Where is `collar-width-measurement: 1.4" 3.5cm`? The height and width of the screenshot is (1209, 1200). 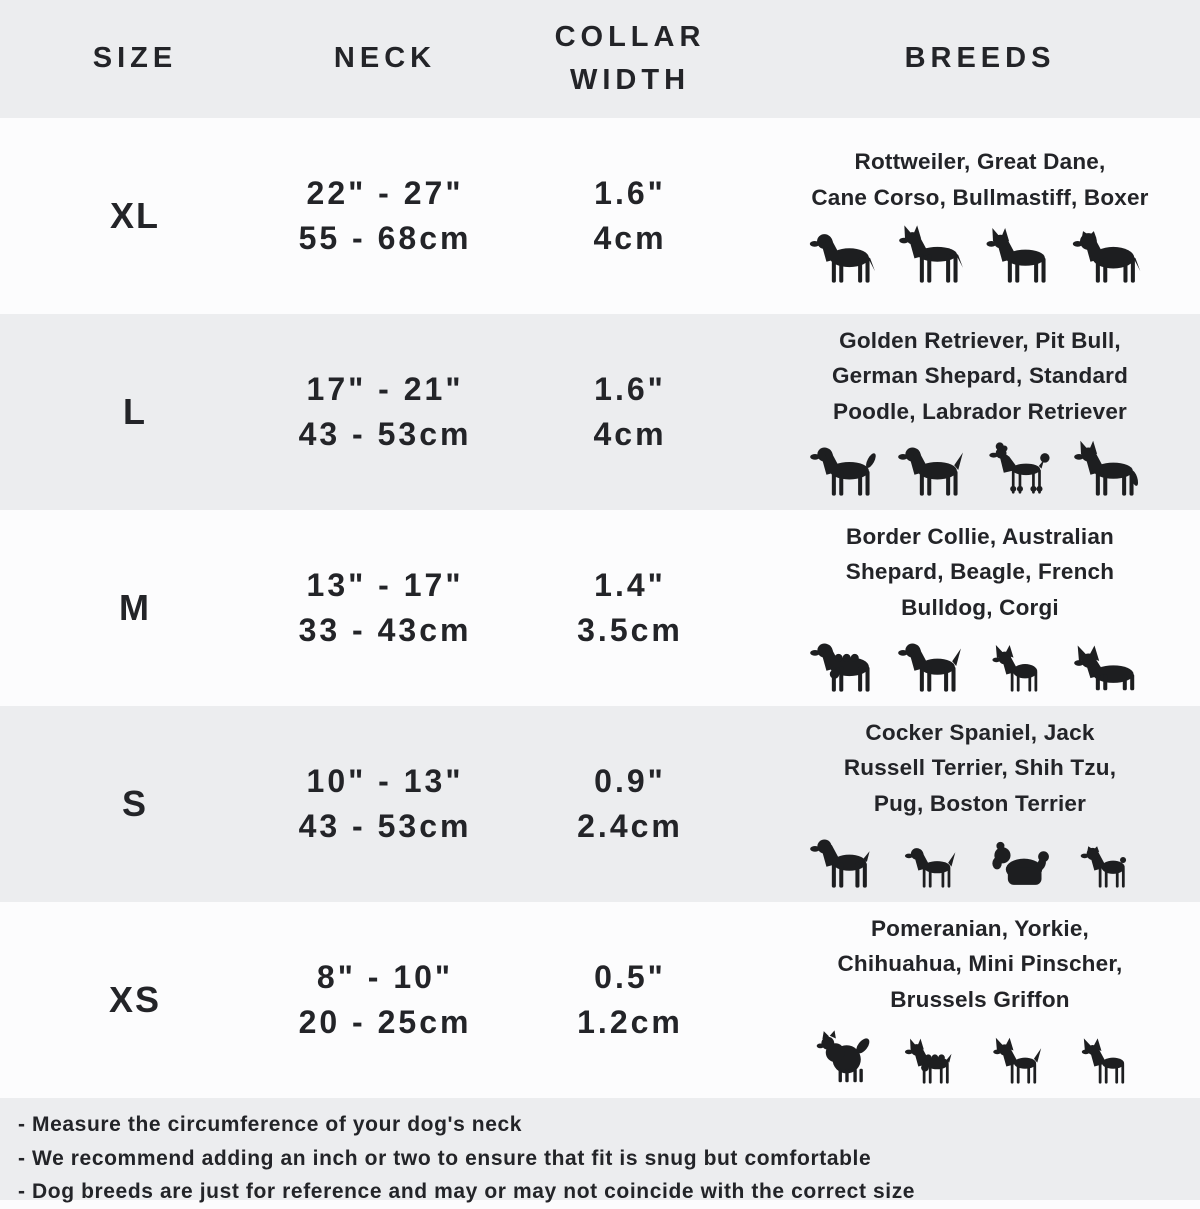 collar-width-measurement: 1.4" 3.5cm is located at coordinates (630, 608).